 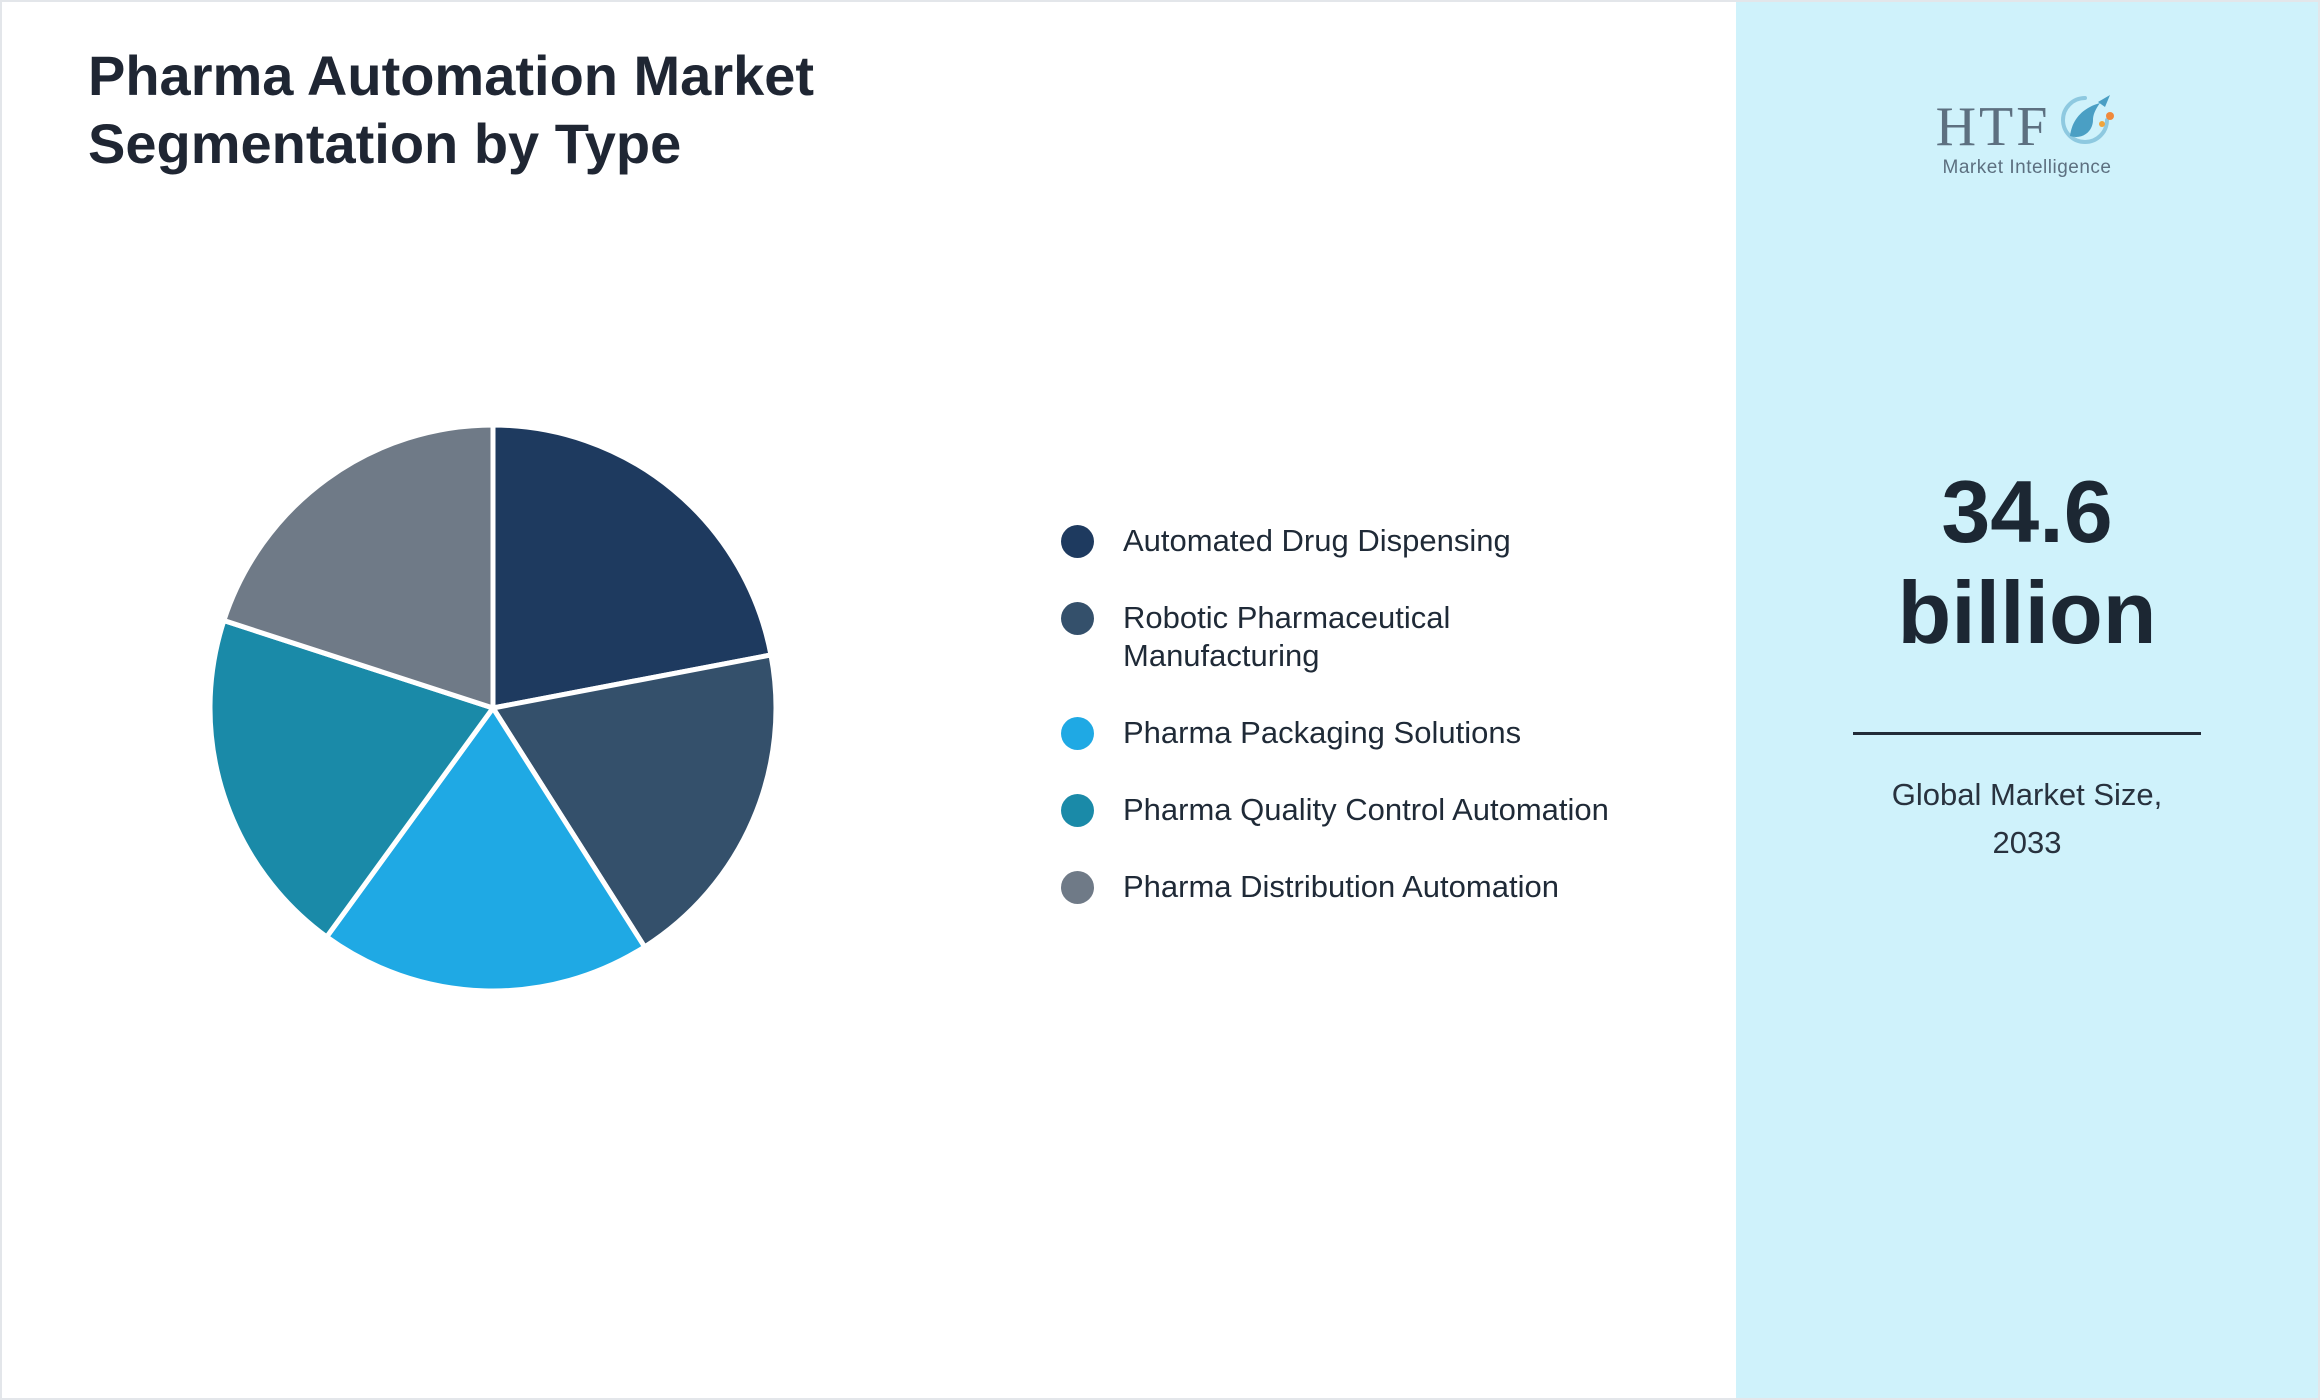 What do you see at coordinates (2027, 612) in the screenshot?
I see `market-size-unit: billion` at bounding box center [2027, 612].